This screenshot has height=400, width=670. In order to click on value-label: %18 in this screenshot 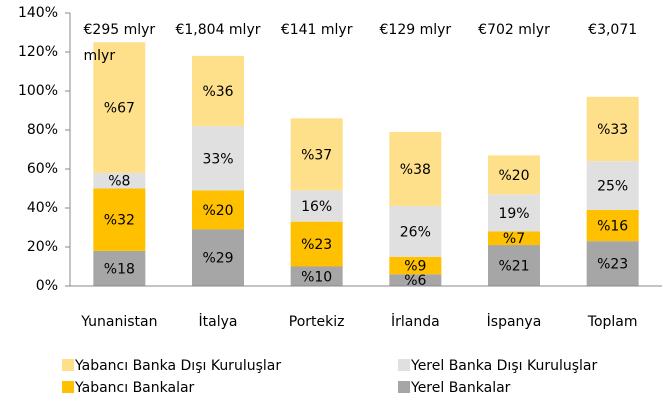, I will do `click(119, 269)`.